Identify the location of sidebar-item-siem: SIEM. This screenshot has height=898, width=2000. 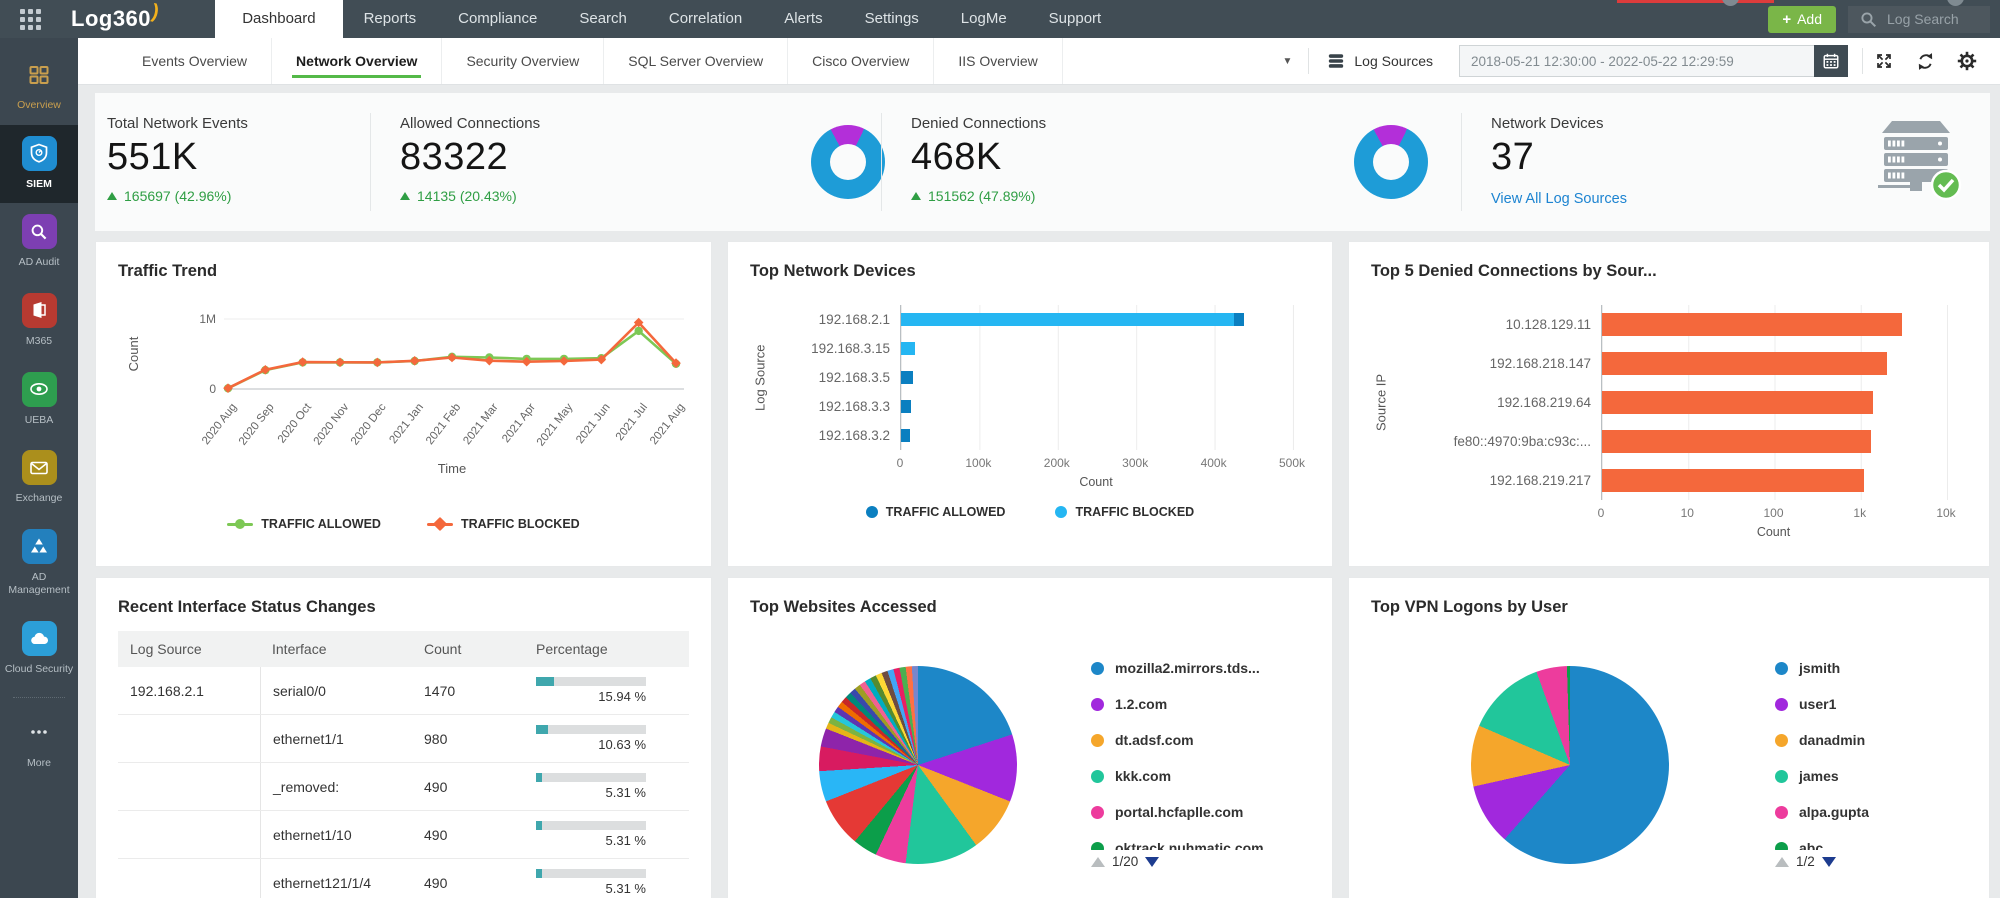
(39, 164).